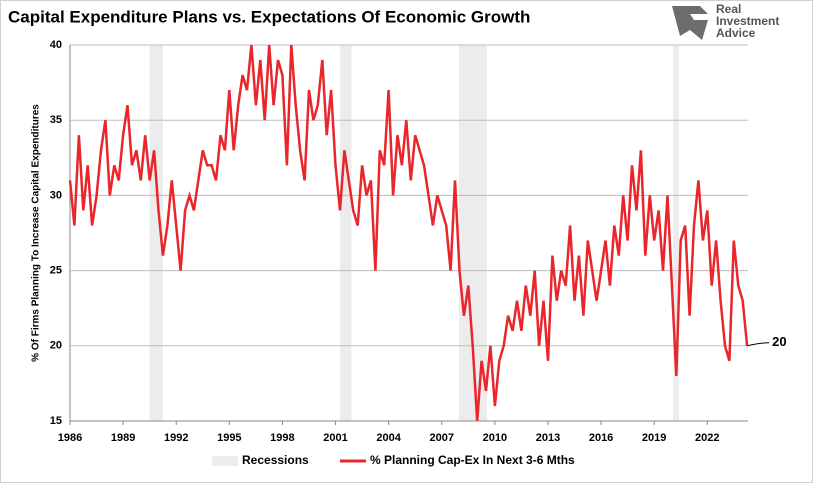 This screenshot has height=488, width=813. What do you see at coordinates (707, 438) in the screenshot?
I see `x-tick-label: 2022` at bounding box center [707, 438].